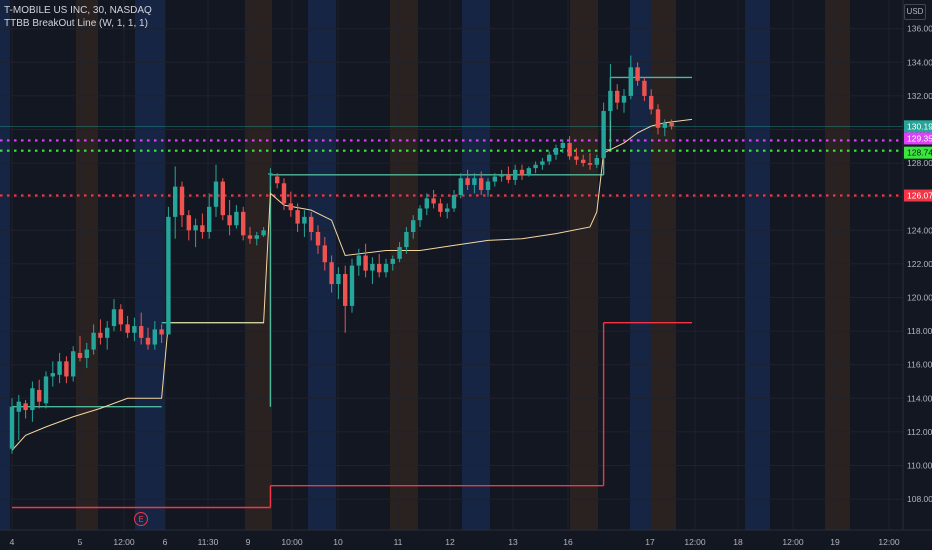 The height and width of the screenshot is (550, 932). Describe the element at coordinates (76, 23) in the screenshot. I see `indicator-title: TTBB BreakOut Line (W, 1, 1, 1)` at that location.